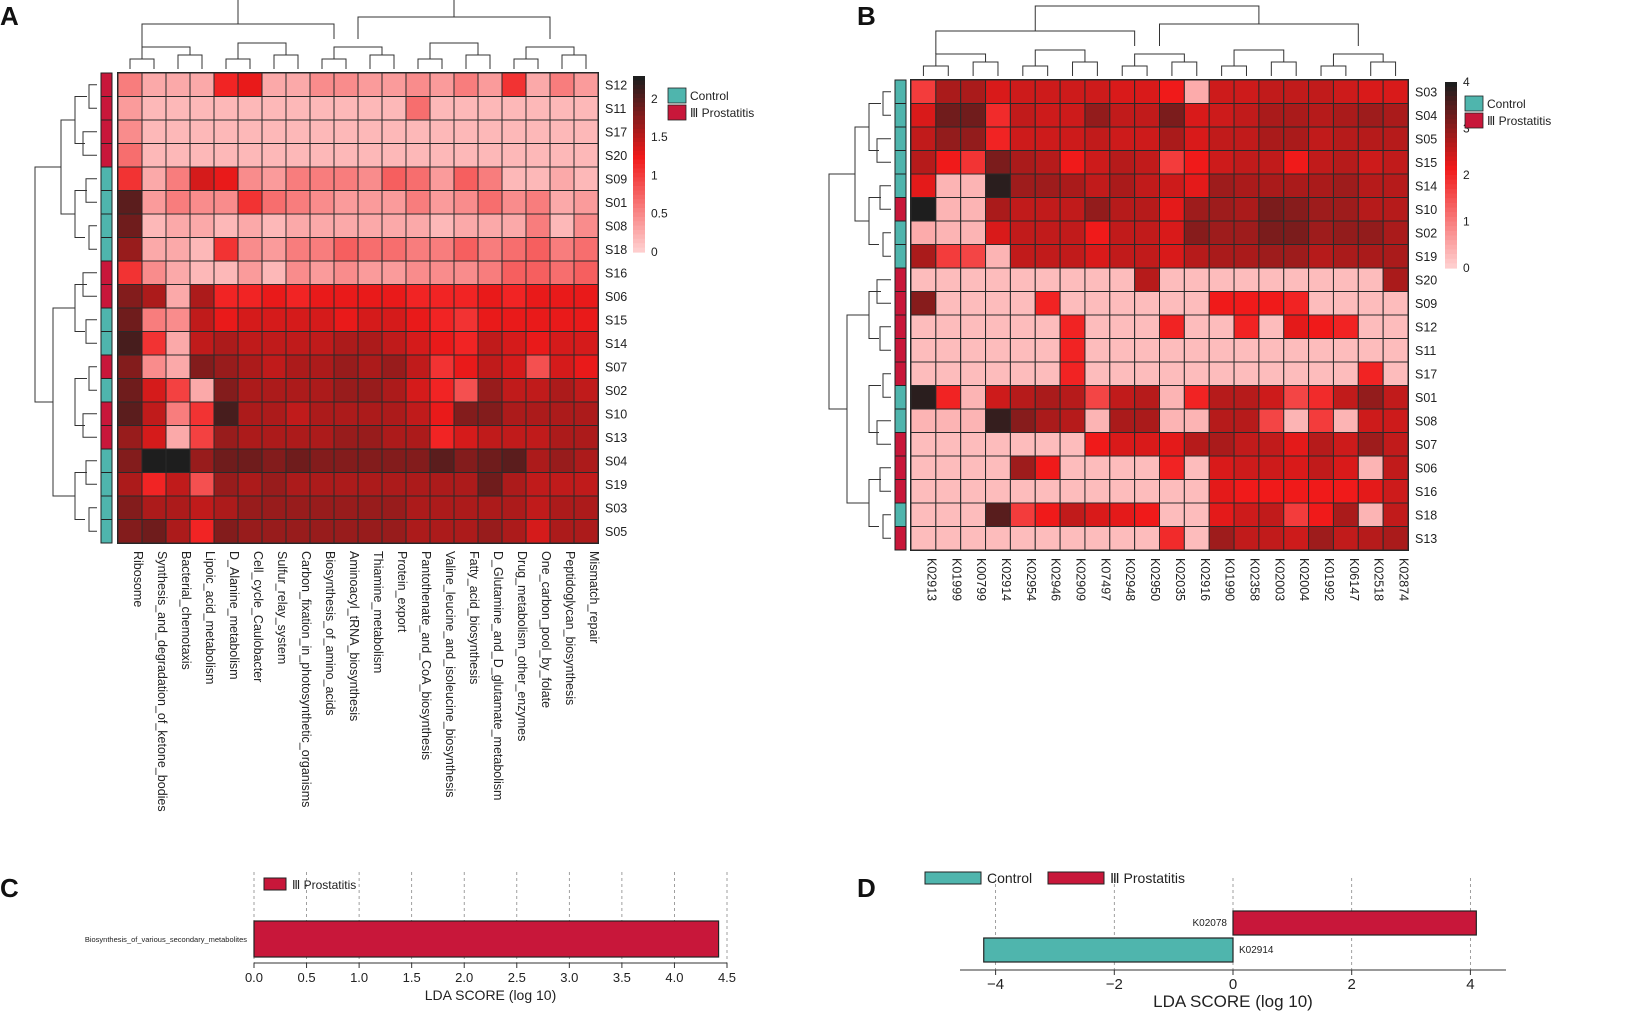 This screenshot has height=1019, width=1647. What do you see at coordinates (354, 636) in the screenshot?
I see `column-label: Aminoacyl_tRNA_biosynthesis` at bounding box center [354, 636].